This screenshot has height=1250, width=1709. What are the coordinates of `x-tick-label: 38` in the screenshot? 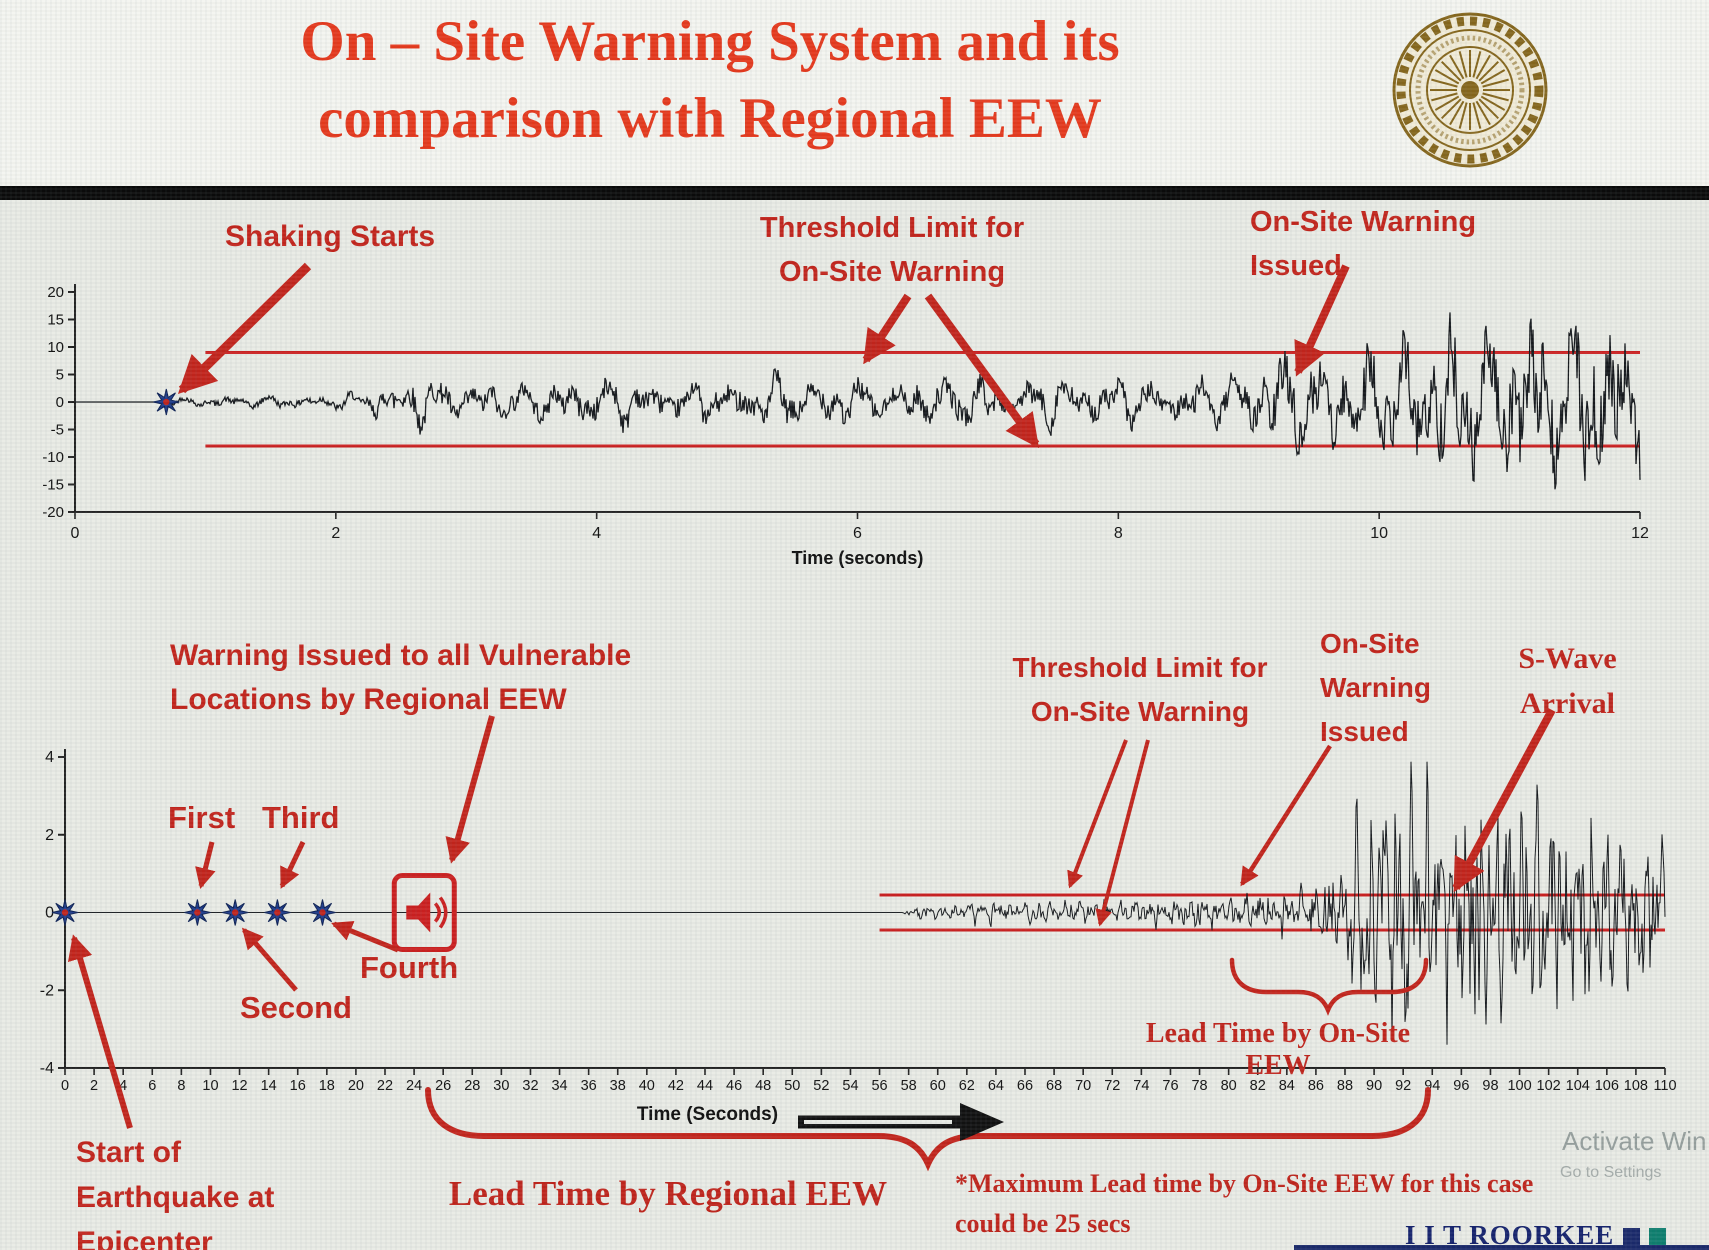 It's located at (618, 1086).